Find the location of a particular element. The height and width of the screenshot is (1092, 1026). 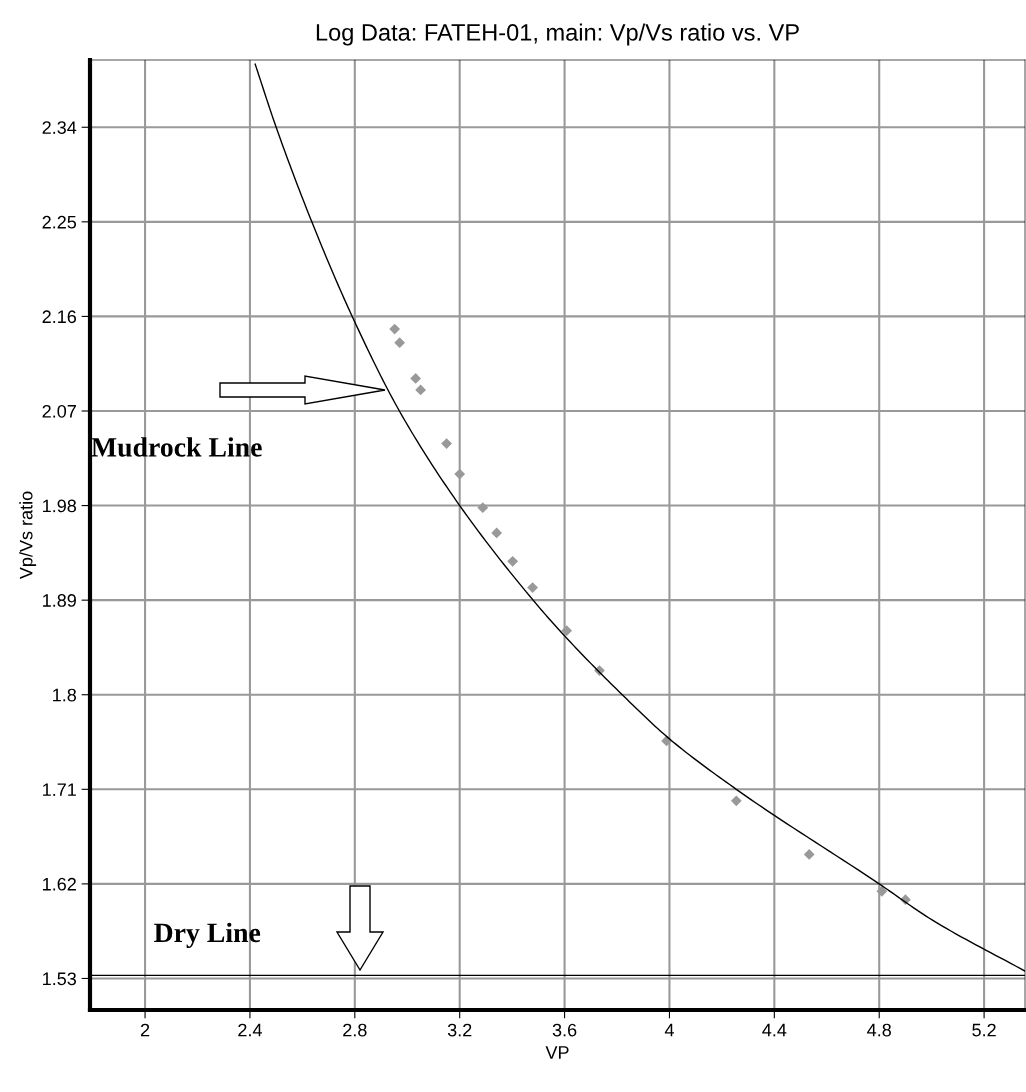

x-tick-label: 2.4 is located at coordinates (250, 1030).